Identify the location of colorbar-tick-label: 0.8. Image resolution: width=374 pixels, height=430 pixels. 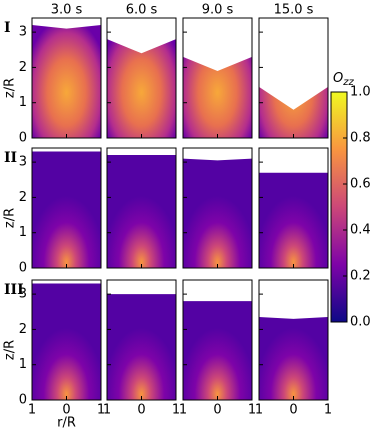
(360, 138).